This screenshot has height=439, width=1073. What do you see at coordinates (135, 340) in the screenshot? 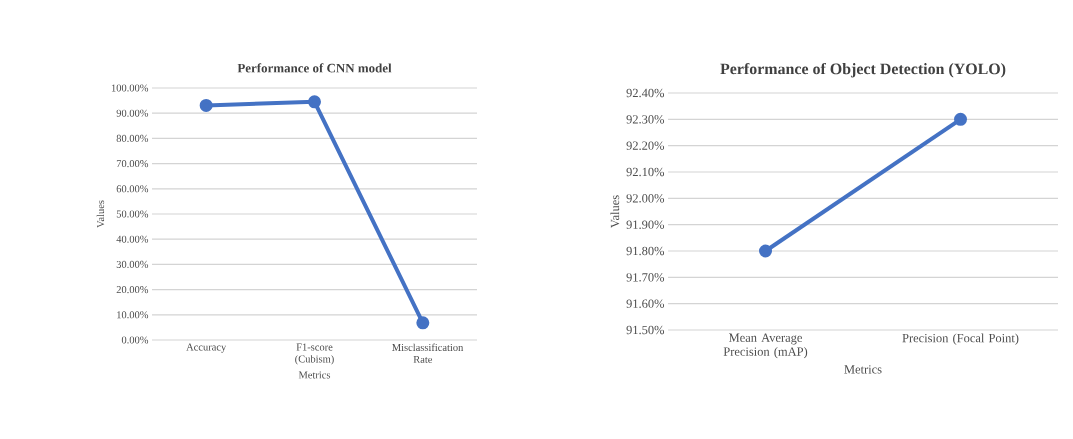
I see `y-tick-label: 0.00%` at bounding box center [135, 340].